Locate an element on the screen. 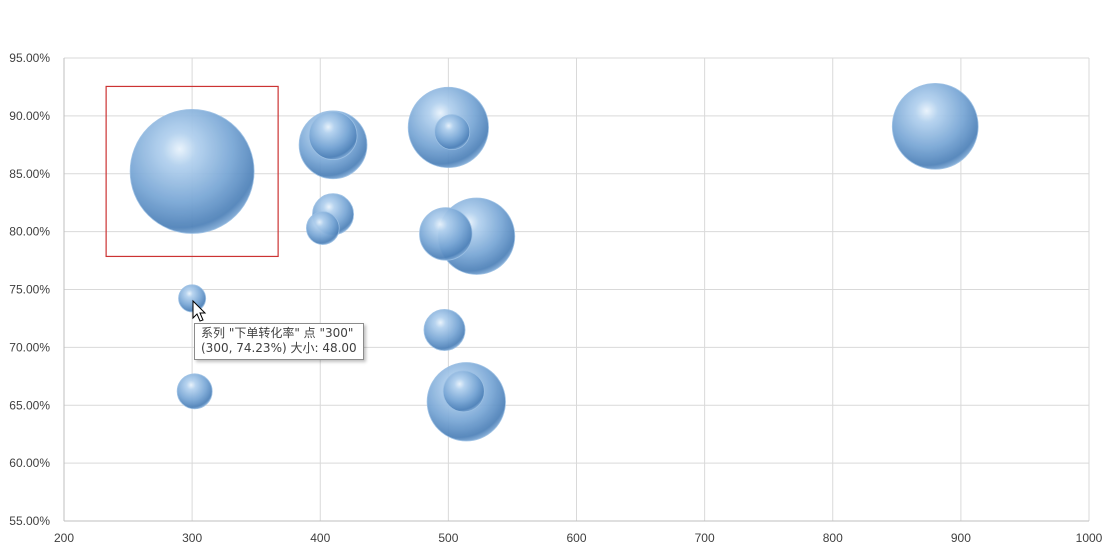 This screenshot has height=549, width=1116. x-tick-label: 900 is located at coordinates (961, 538).